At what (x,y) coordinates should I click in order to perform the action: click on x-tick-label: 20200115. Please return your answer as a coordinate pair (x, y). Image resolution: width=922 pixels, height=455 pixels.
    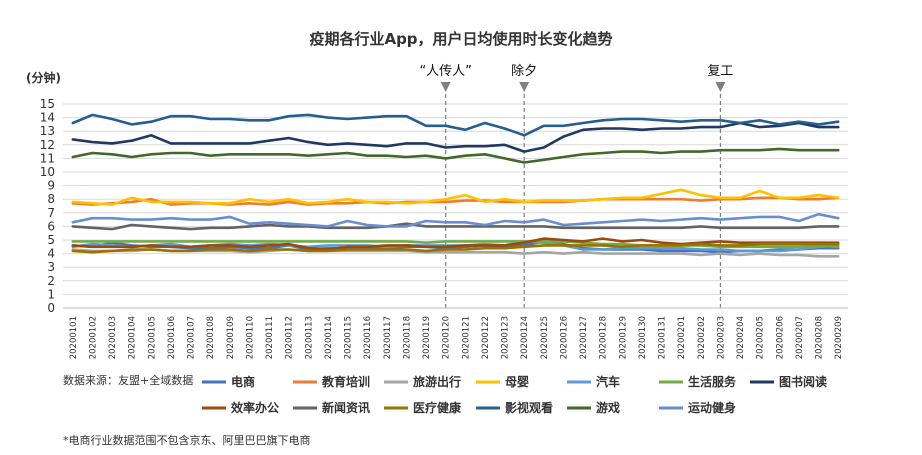
    Looking at the image, I should click on (349, 337).